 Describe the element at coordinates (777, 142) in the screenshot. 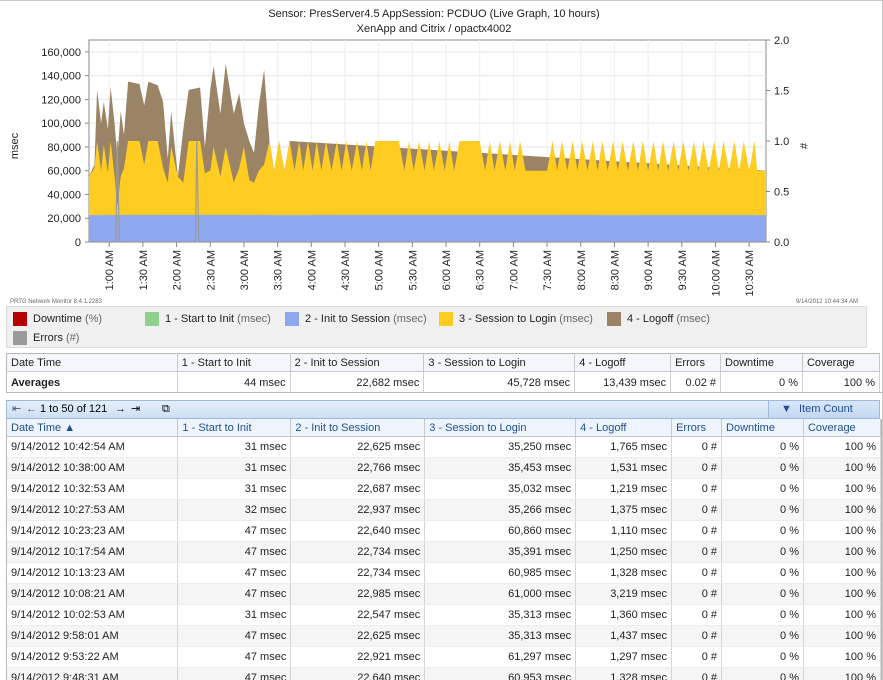

I see `y-axis-right: 2.0 1.5 1.0 0.5 0.0` at that location.